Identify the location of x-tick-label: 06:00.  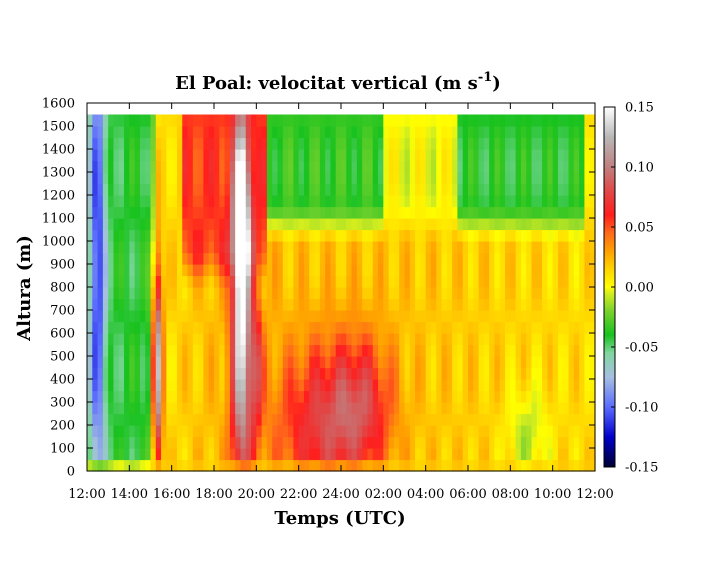
(467, 494).